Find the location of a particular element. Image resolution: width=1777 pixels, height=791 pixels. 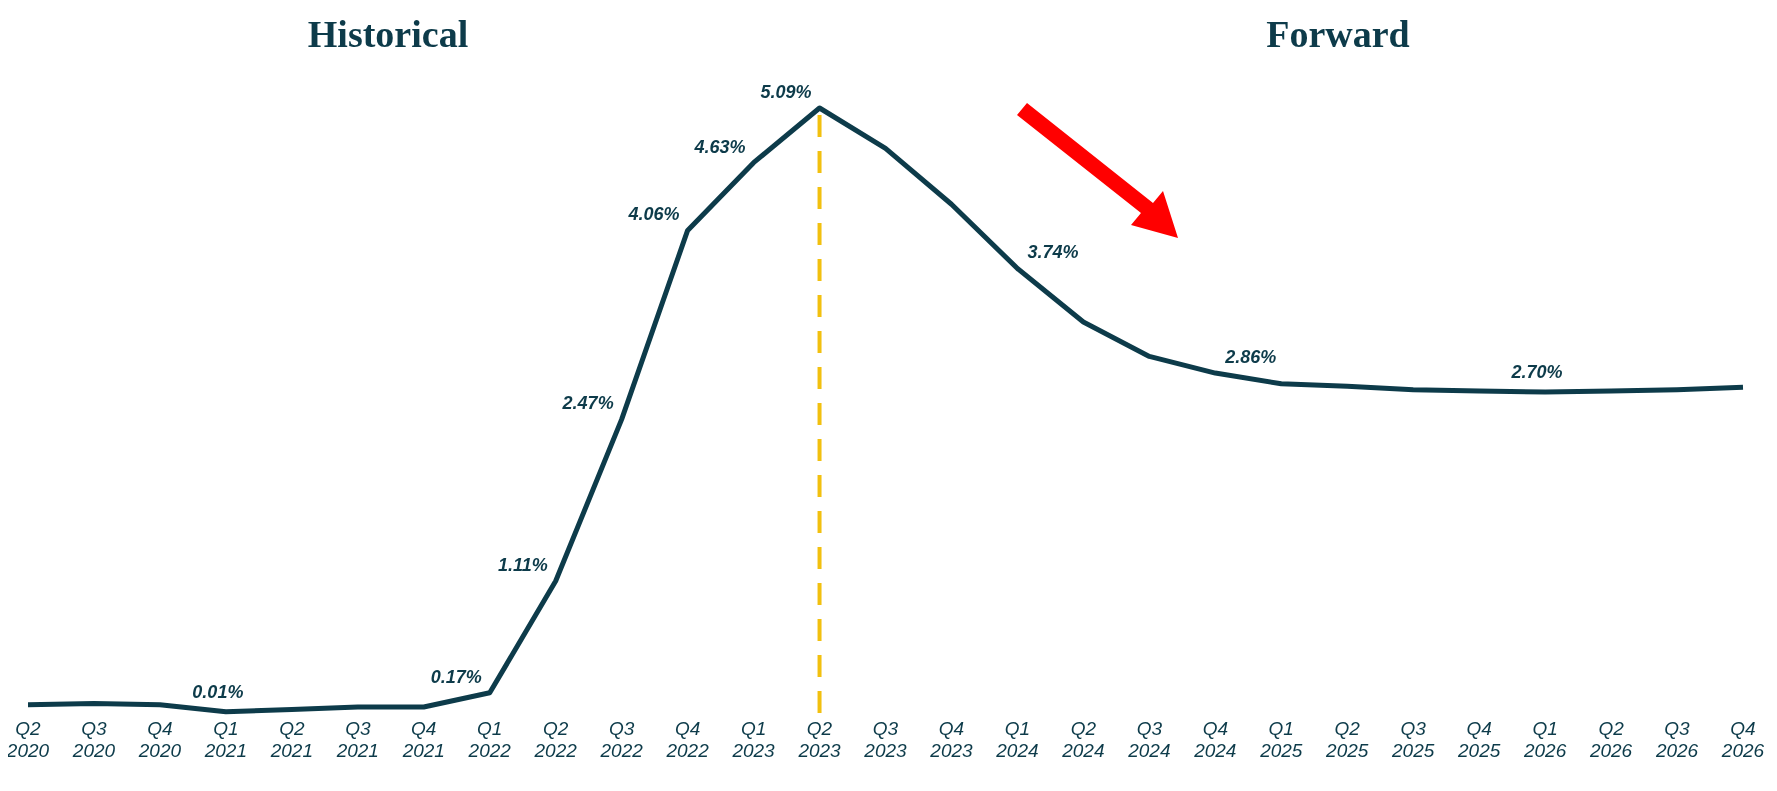

x-tick-label: Q2 2024 is located at coordinates (1083, 739).